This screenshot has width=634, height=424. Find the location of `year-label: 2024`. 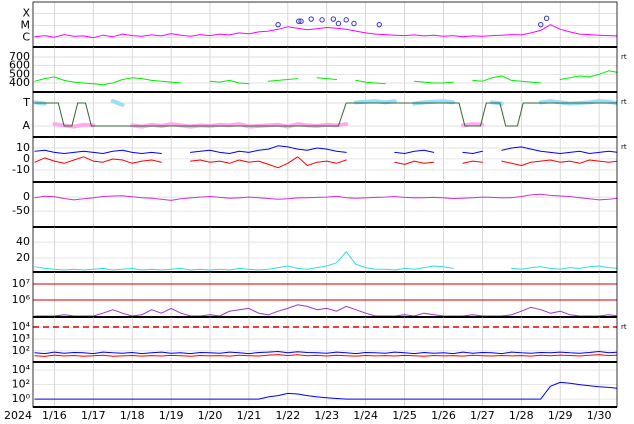

year-label: 2024 is located at coordinates (18, 415).